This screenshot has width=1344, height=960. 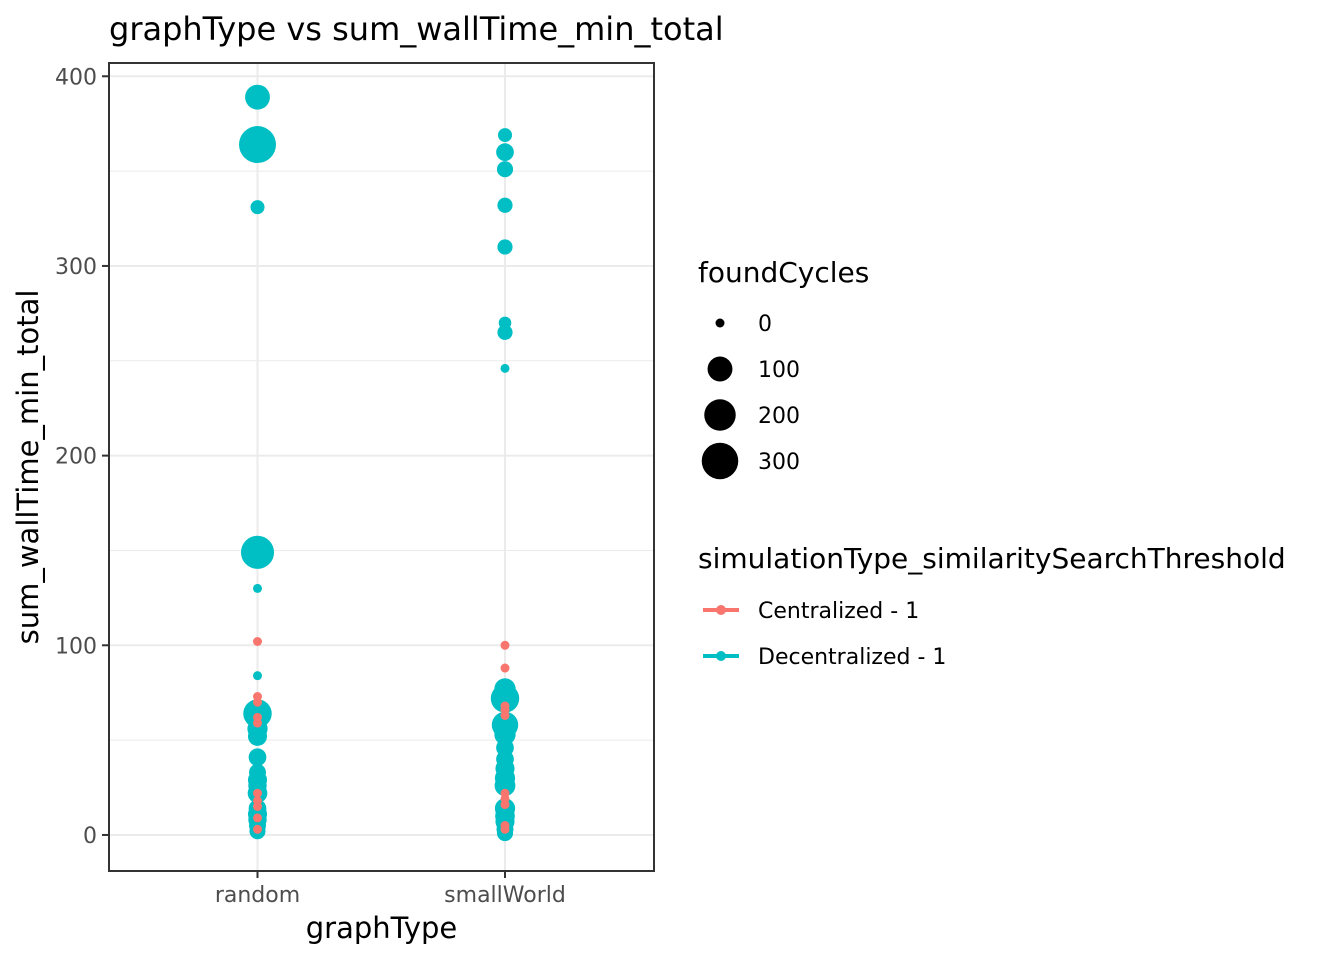 I want to click on size-legend: foundCycles 0 100 200 300, so click(x=783, y=368).